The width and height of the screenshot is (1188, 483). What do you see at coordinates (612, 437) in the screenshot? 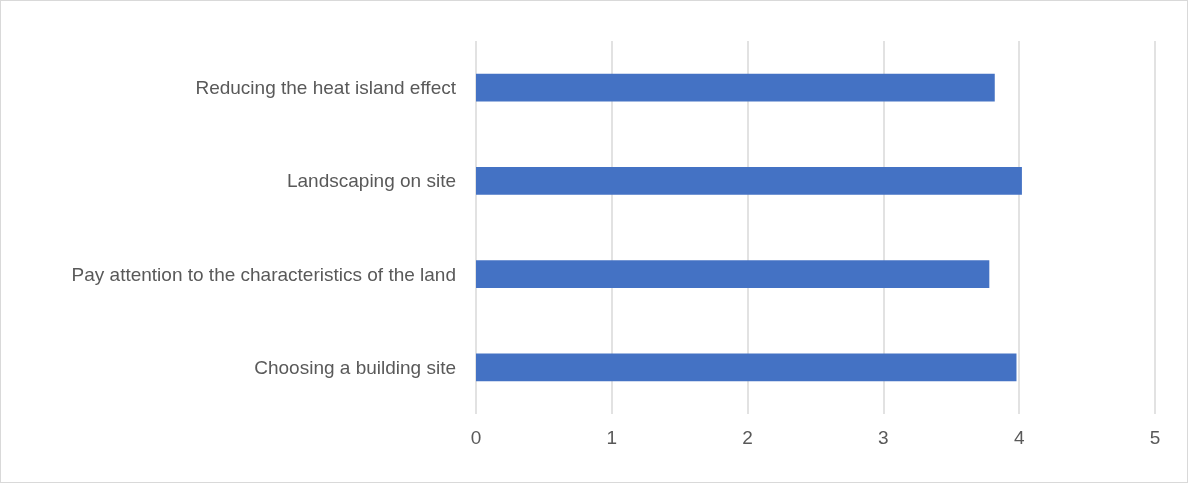
I see `x-tick-label: 1` at bounding box center [612, 437].